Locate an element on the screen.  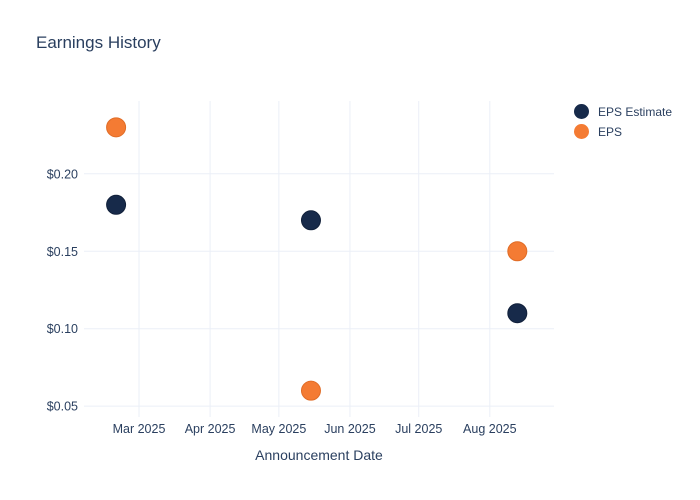
x-tick-label: Aug 2025 is located at coordinates (490, 429).